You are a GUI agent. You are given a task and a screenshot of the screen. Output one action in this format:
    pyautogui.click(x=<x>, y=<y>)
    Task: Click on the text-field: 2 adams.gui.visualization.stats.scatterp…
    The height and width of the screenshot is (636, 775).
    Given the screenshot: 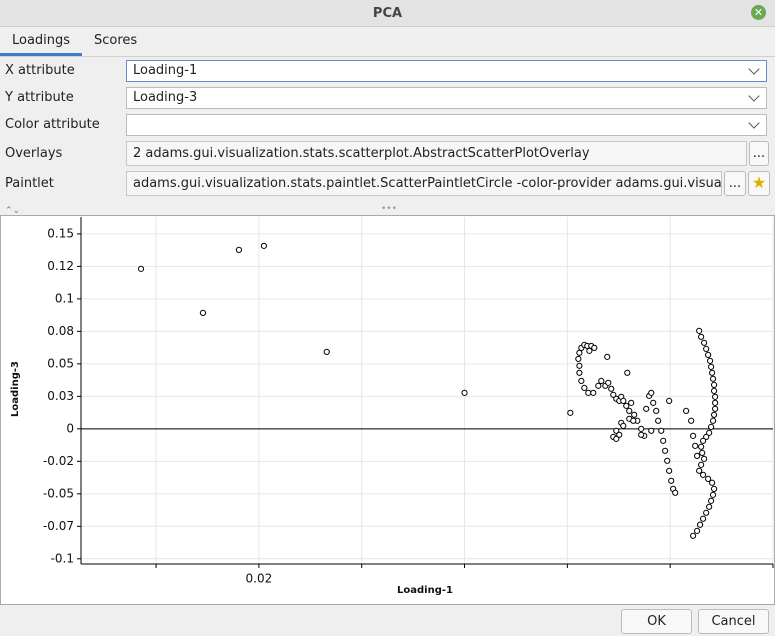 What is the action you would take?
    pyautogui.click(x=436, y=153)
    